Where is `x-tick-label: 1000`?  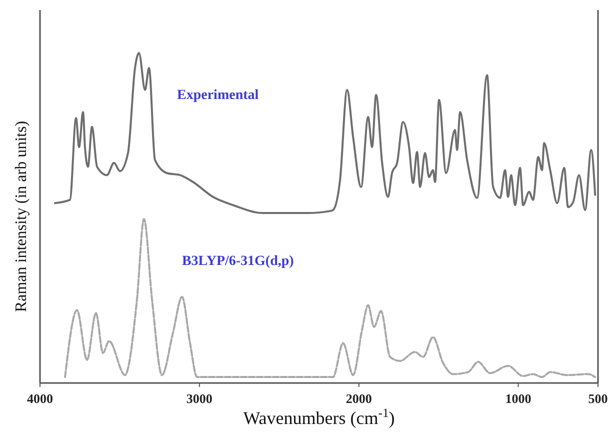
x-tick-label: 1000 is located at coordinates (518, 398).